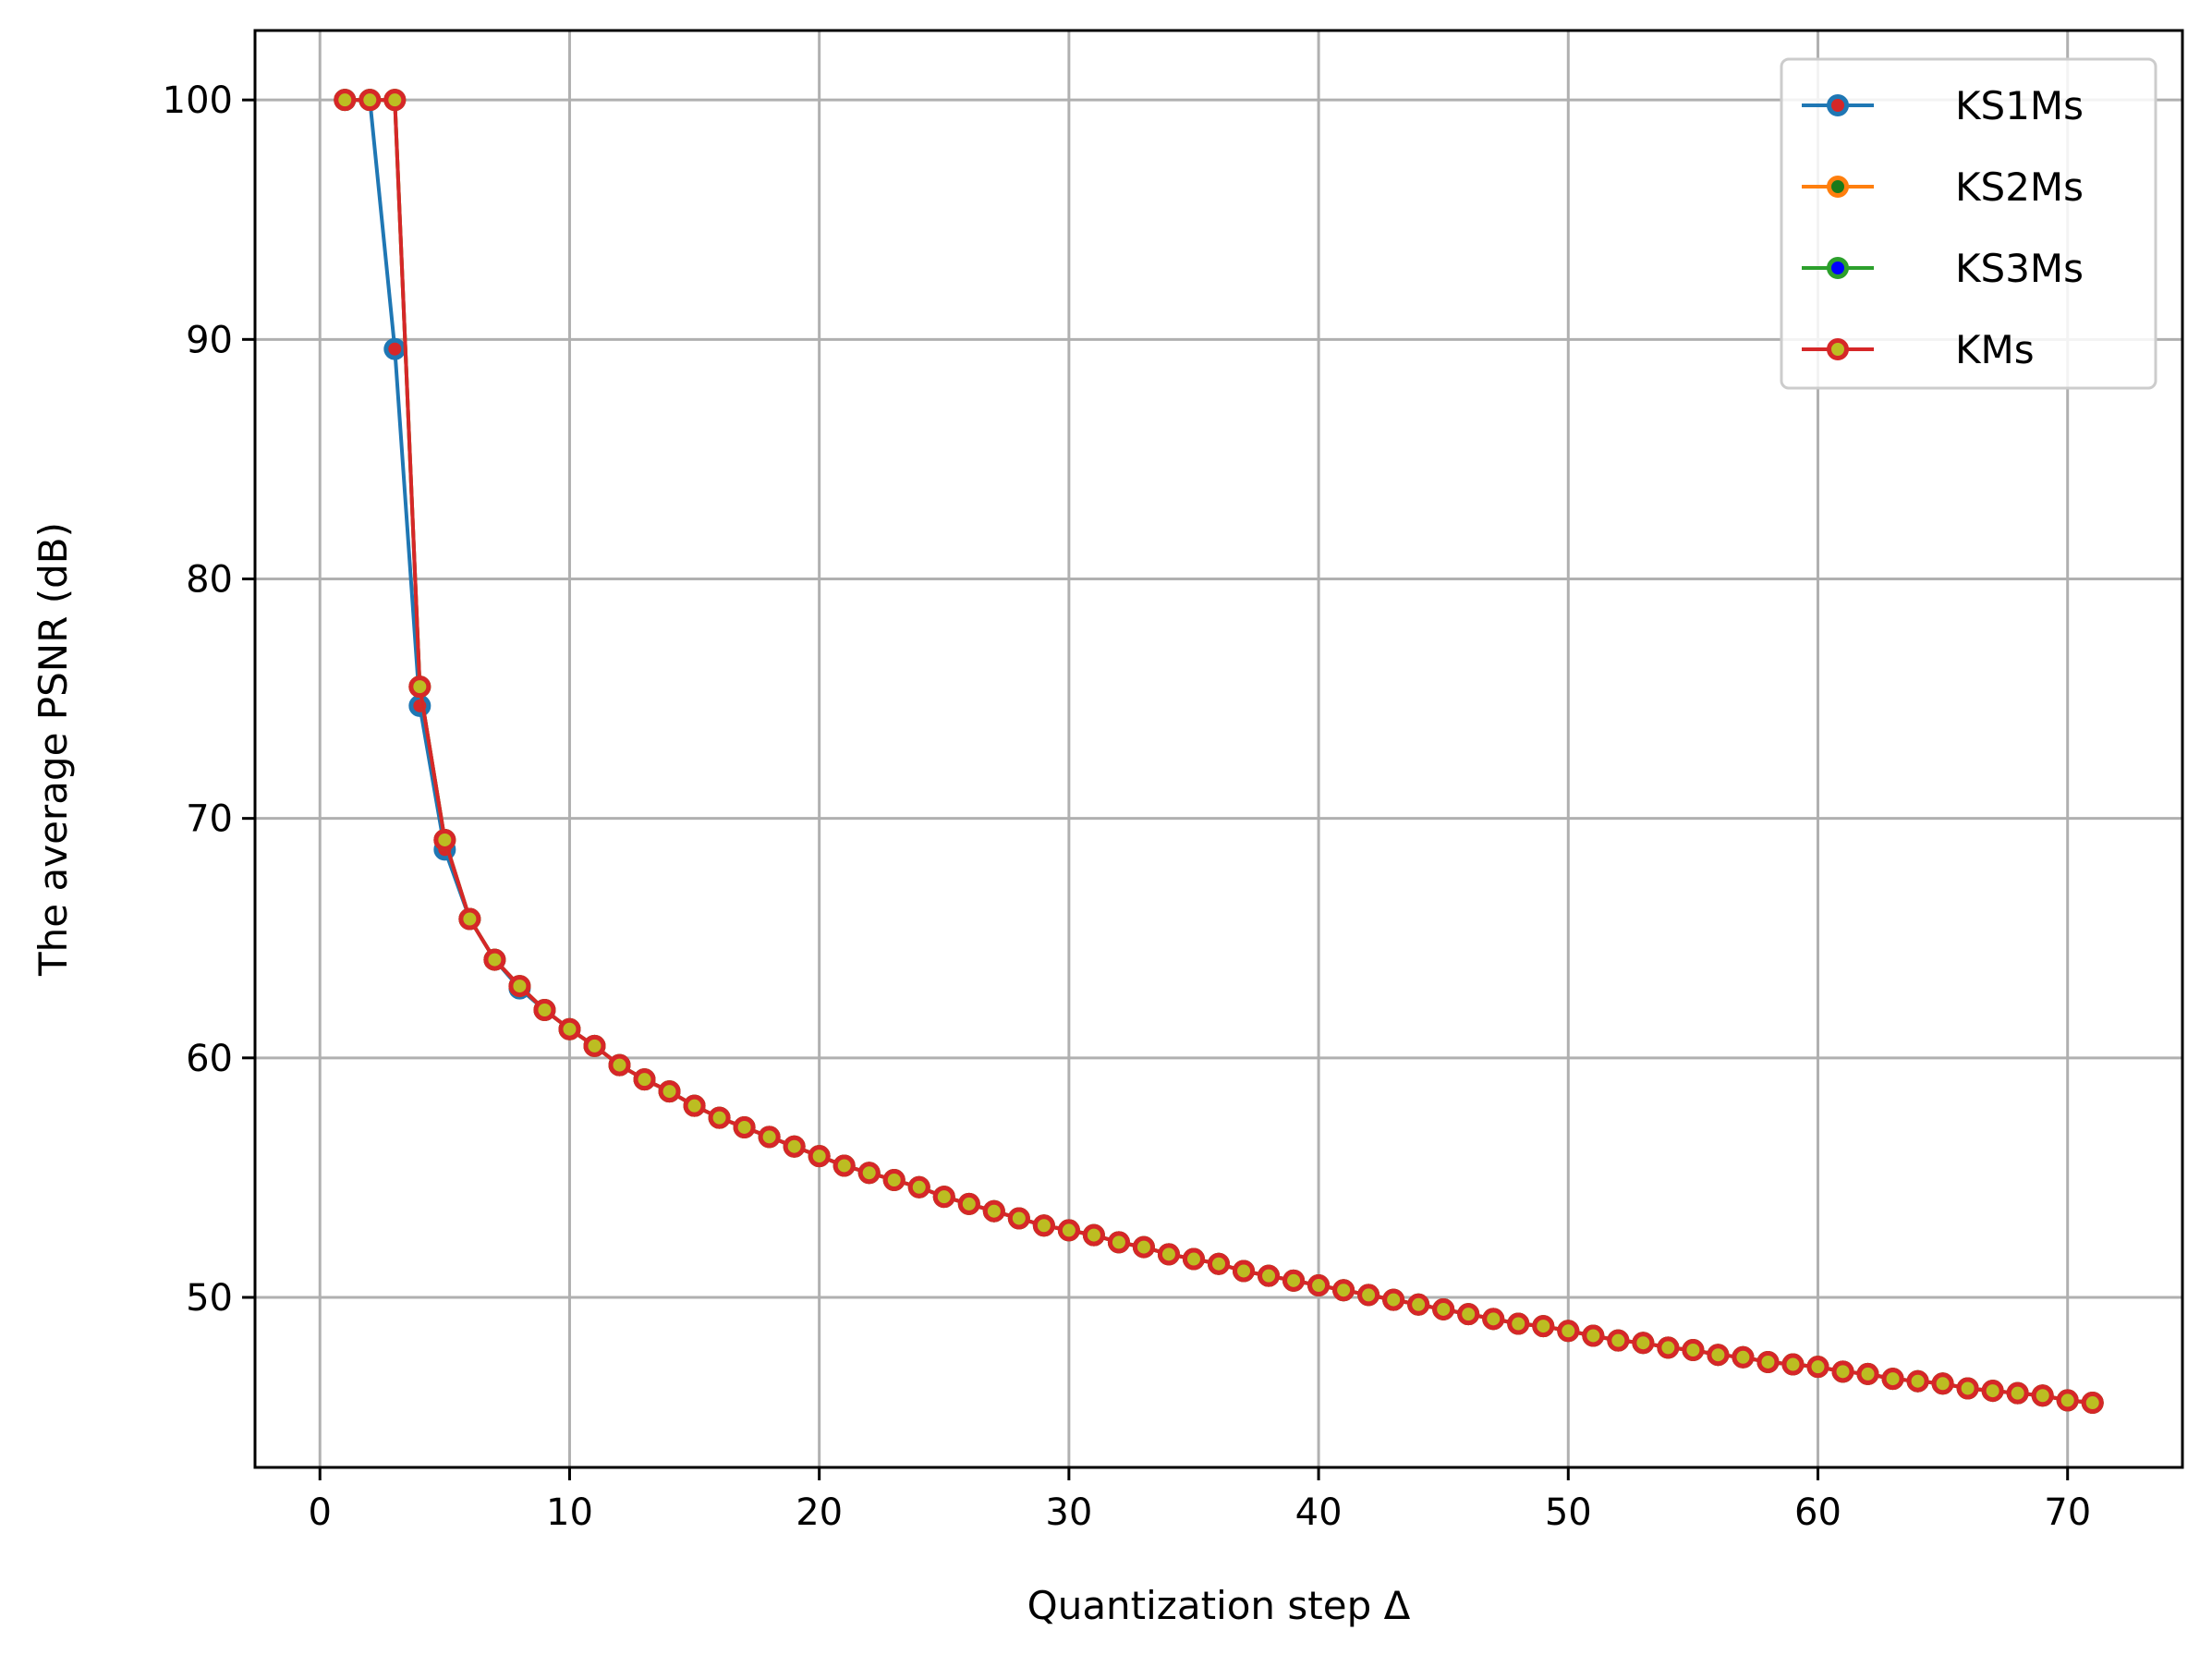 Image resolution: width=2212 pixels, height=1667 pixels. Describe the element at coordinates (1943, 187) in the screenshot. I see `legend-item-ks2ms: KS2Ms` at that location.